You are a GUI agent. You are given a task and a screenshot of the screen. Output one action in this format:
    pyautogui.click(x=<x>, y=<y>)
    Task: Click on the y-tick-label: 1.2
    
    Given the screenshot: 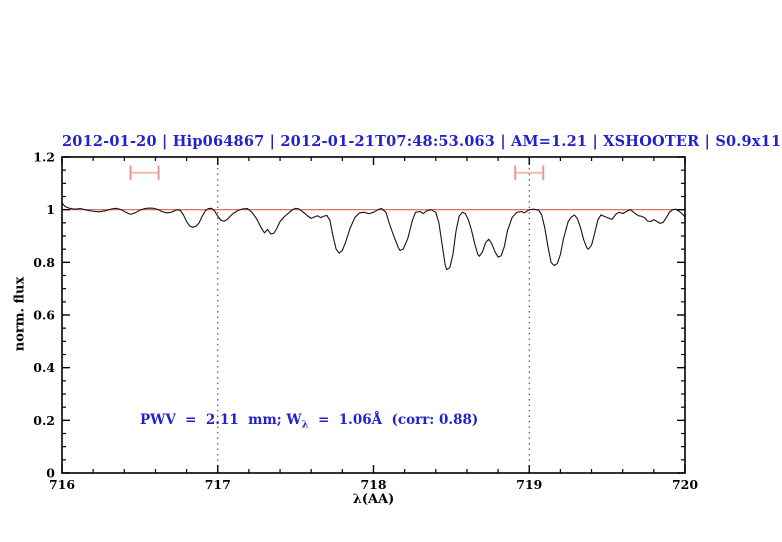 What is the action you would take?
    pyautogui.click(x=44, y=157)
    